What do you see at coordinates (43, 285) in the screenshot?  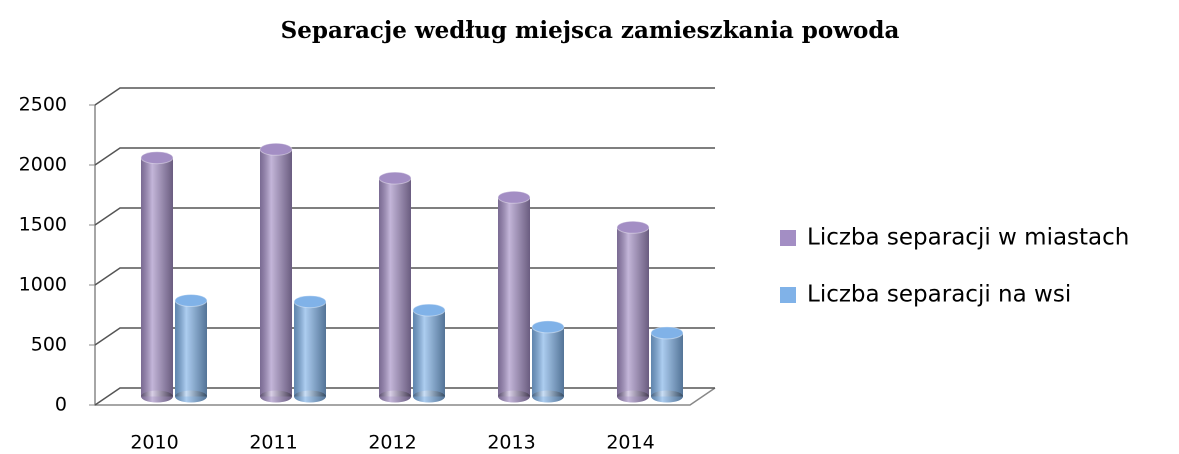 I see `y-tick-label: 1000` at bounding box center [43, 285].